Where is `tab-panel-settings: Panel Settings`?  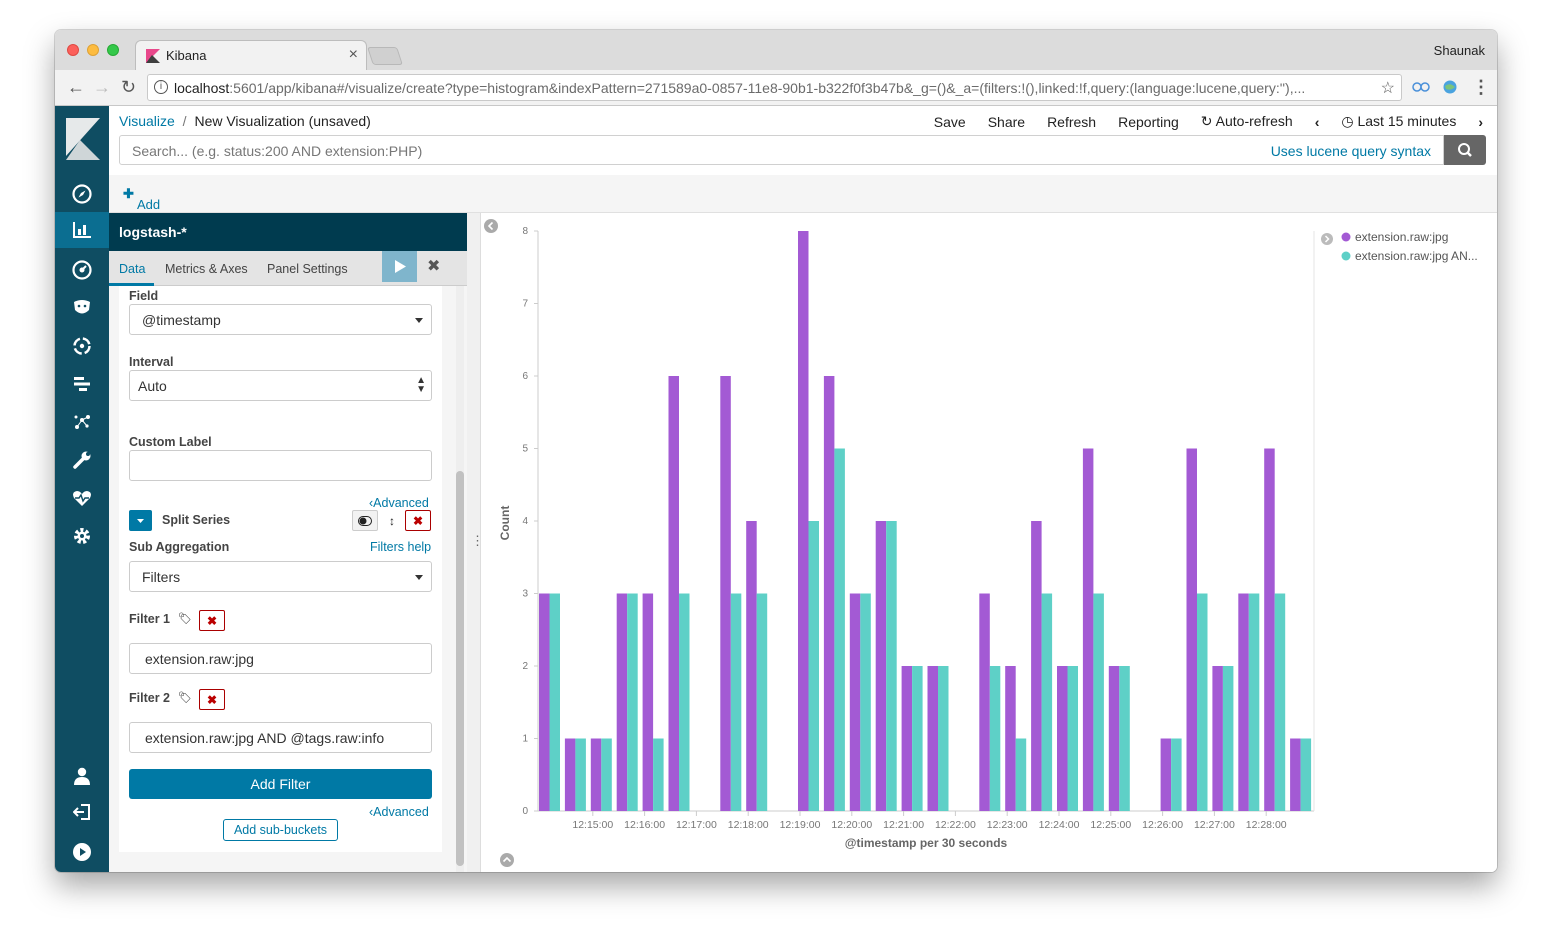 tab-panel-settings: Panel Settings is located at coordinates (307, 269).